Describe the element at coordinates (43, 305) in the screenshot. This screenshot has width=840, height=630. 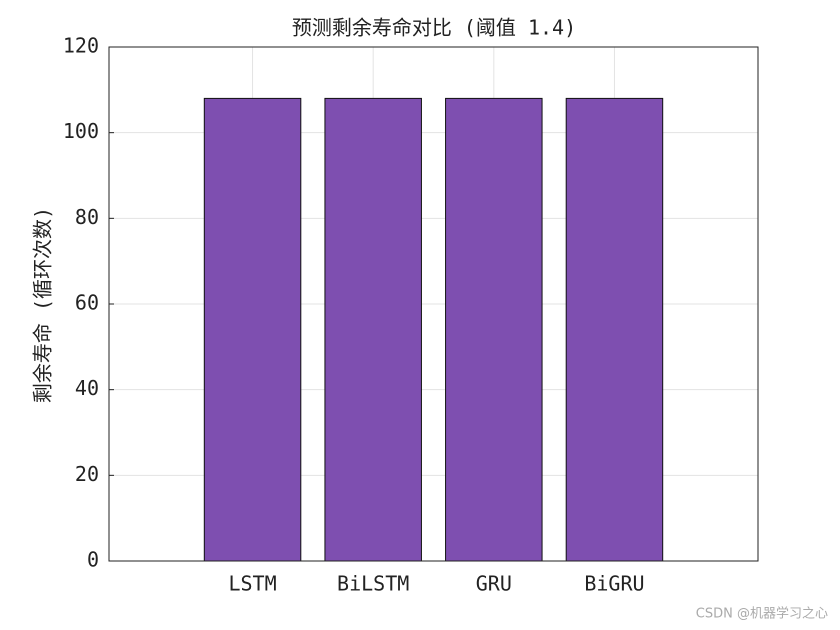
I see `y-axis-label: 剩余寿命 (循环次数)` at that location.